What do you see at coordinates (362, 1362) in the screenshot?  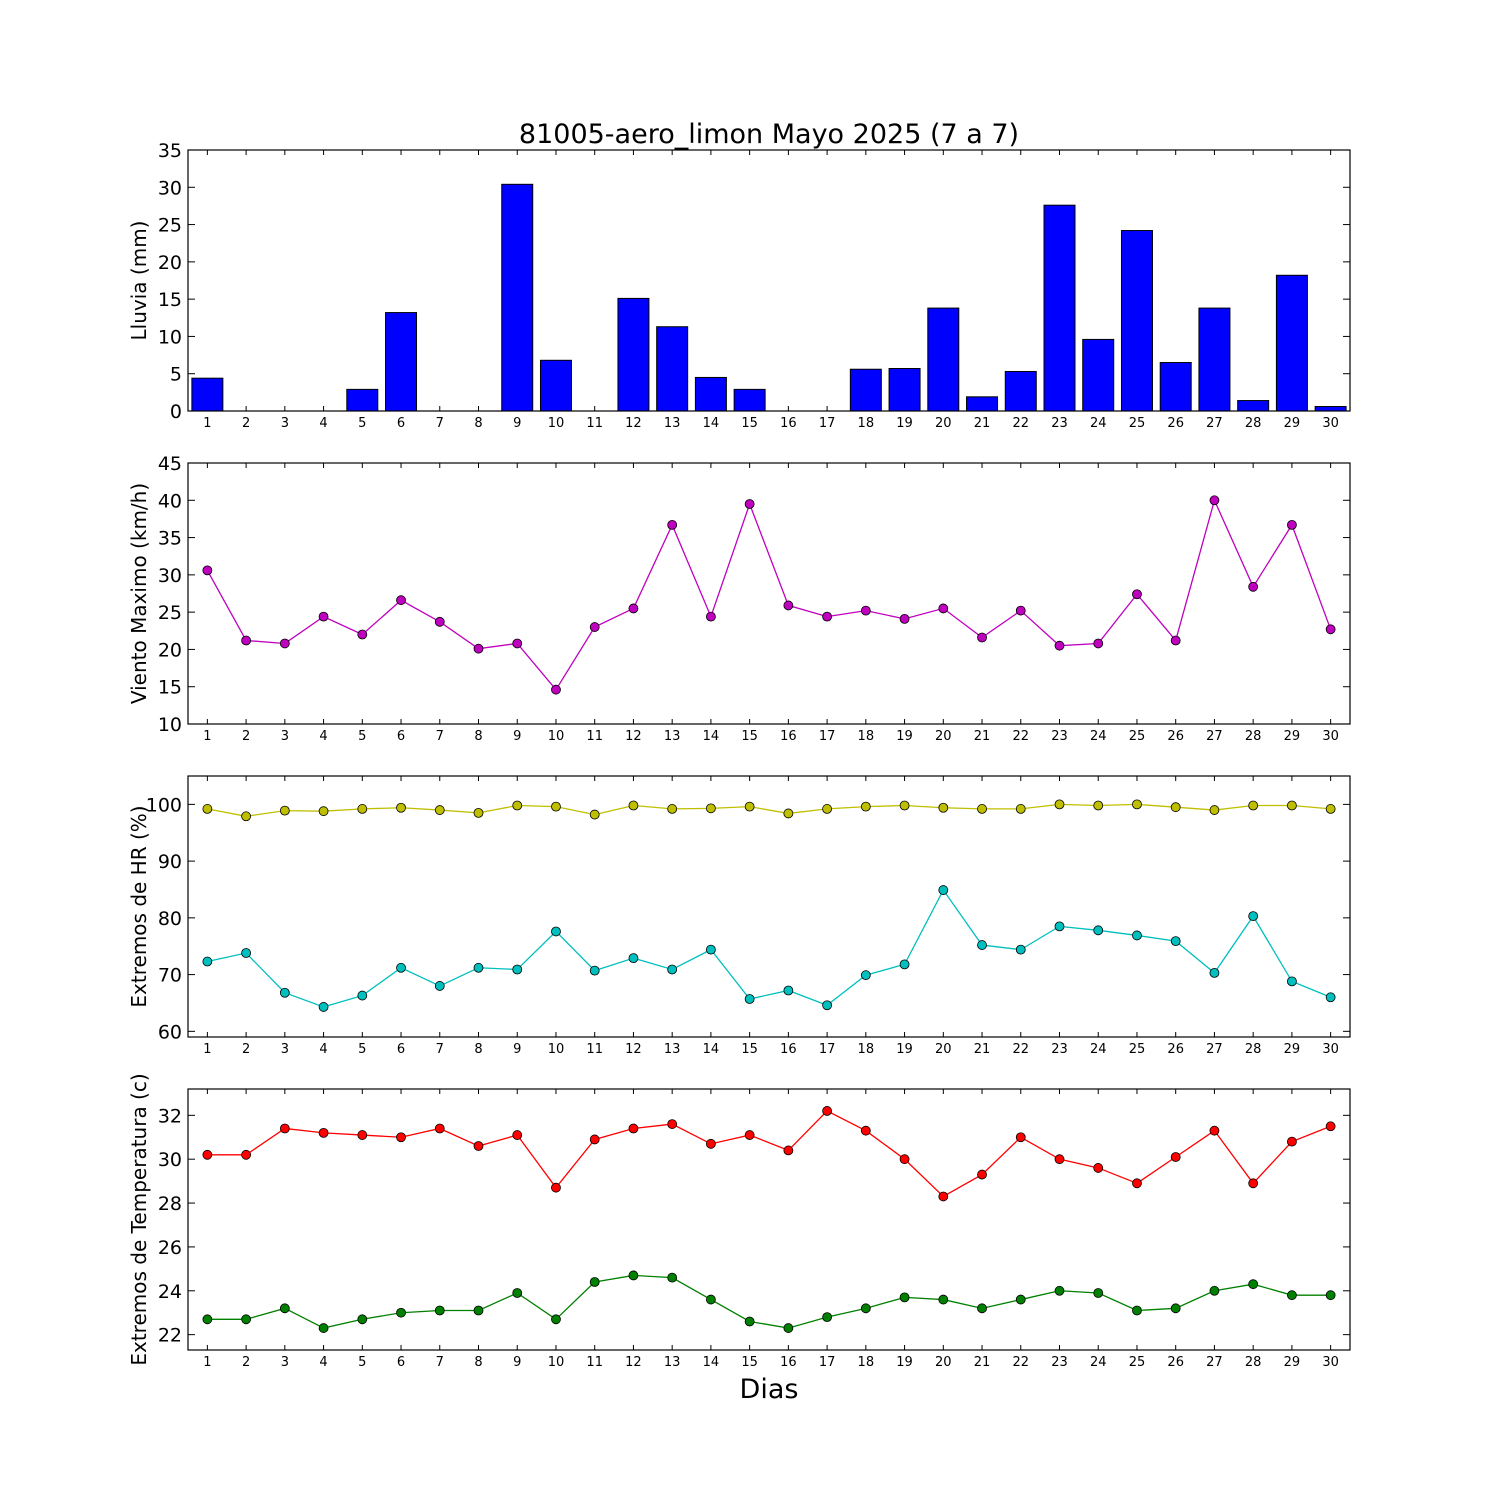 I see `x-tick-label: 5` at bounding box center [362, 1362].